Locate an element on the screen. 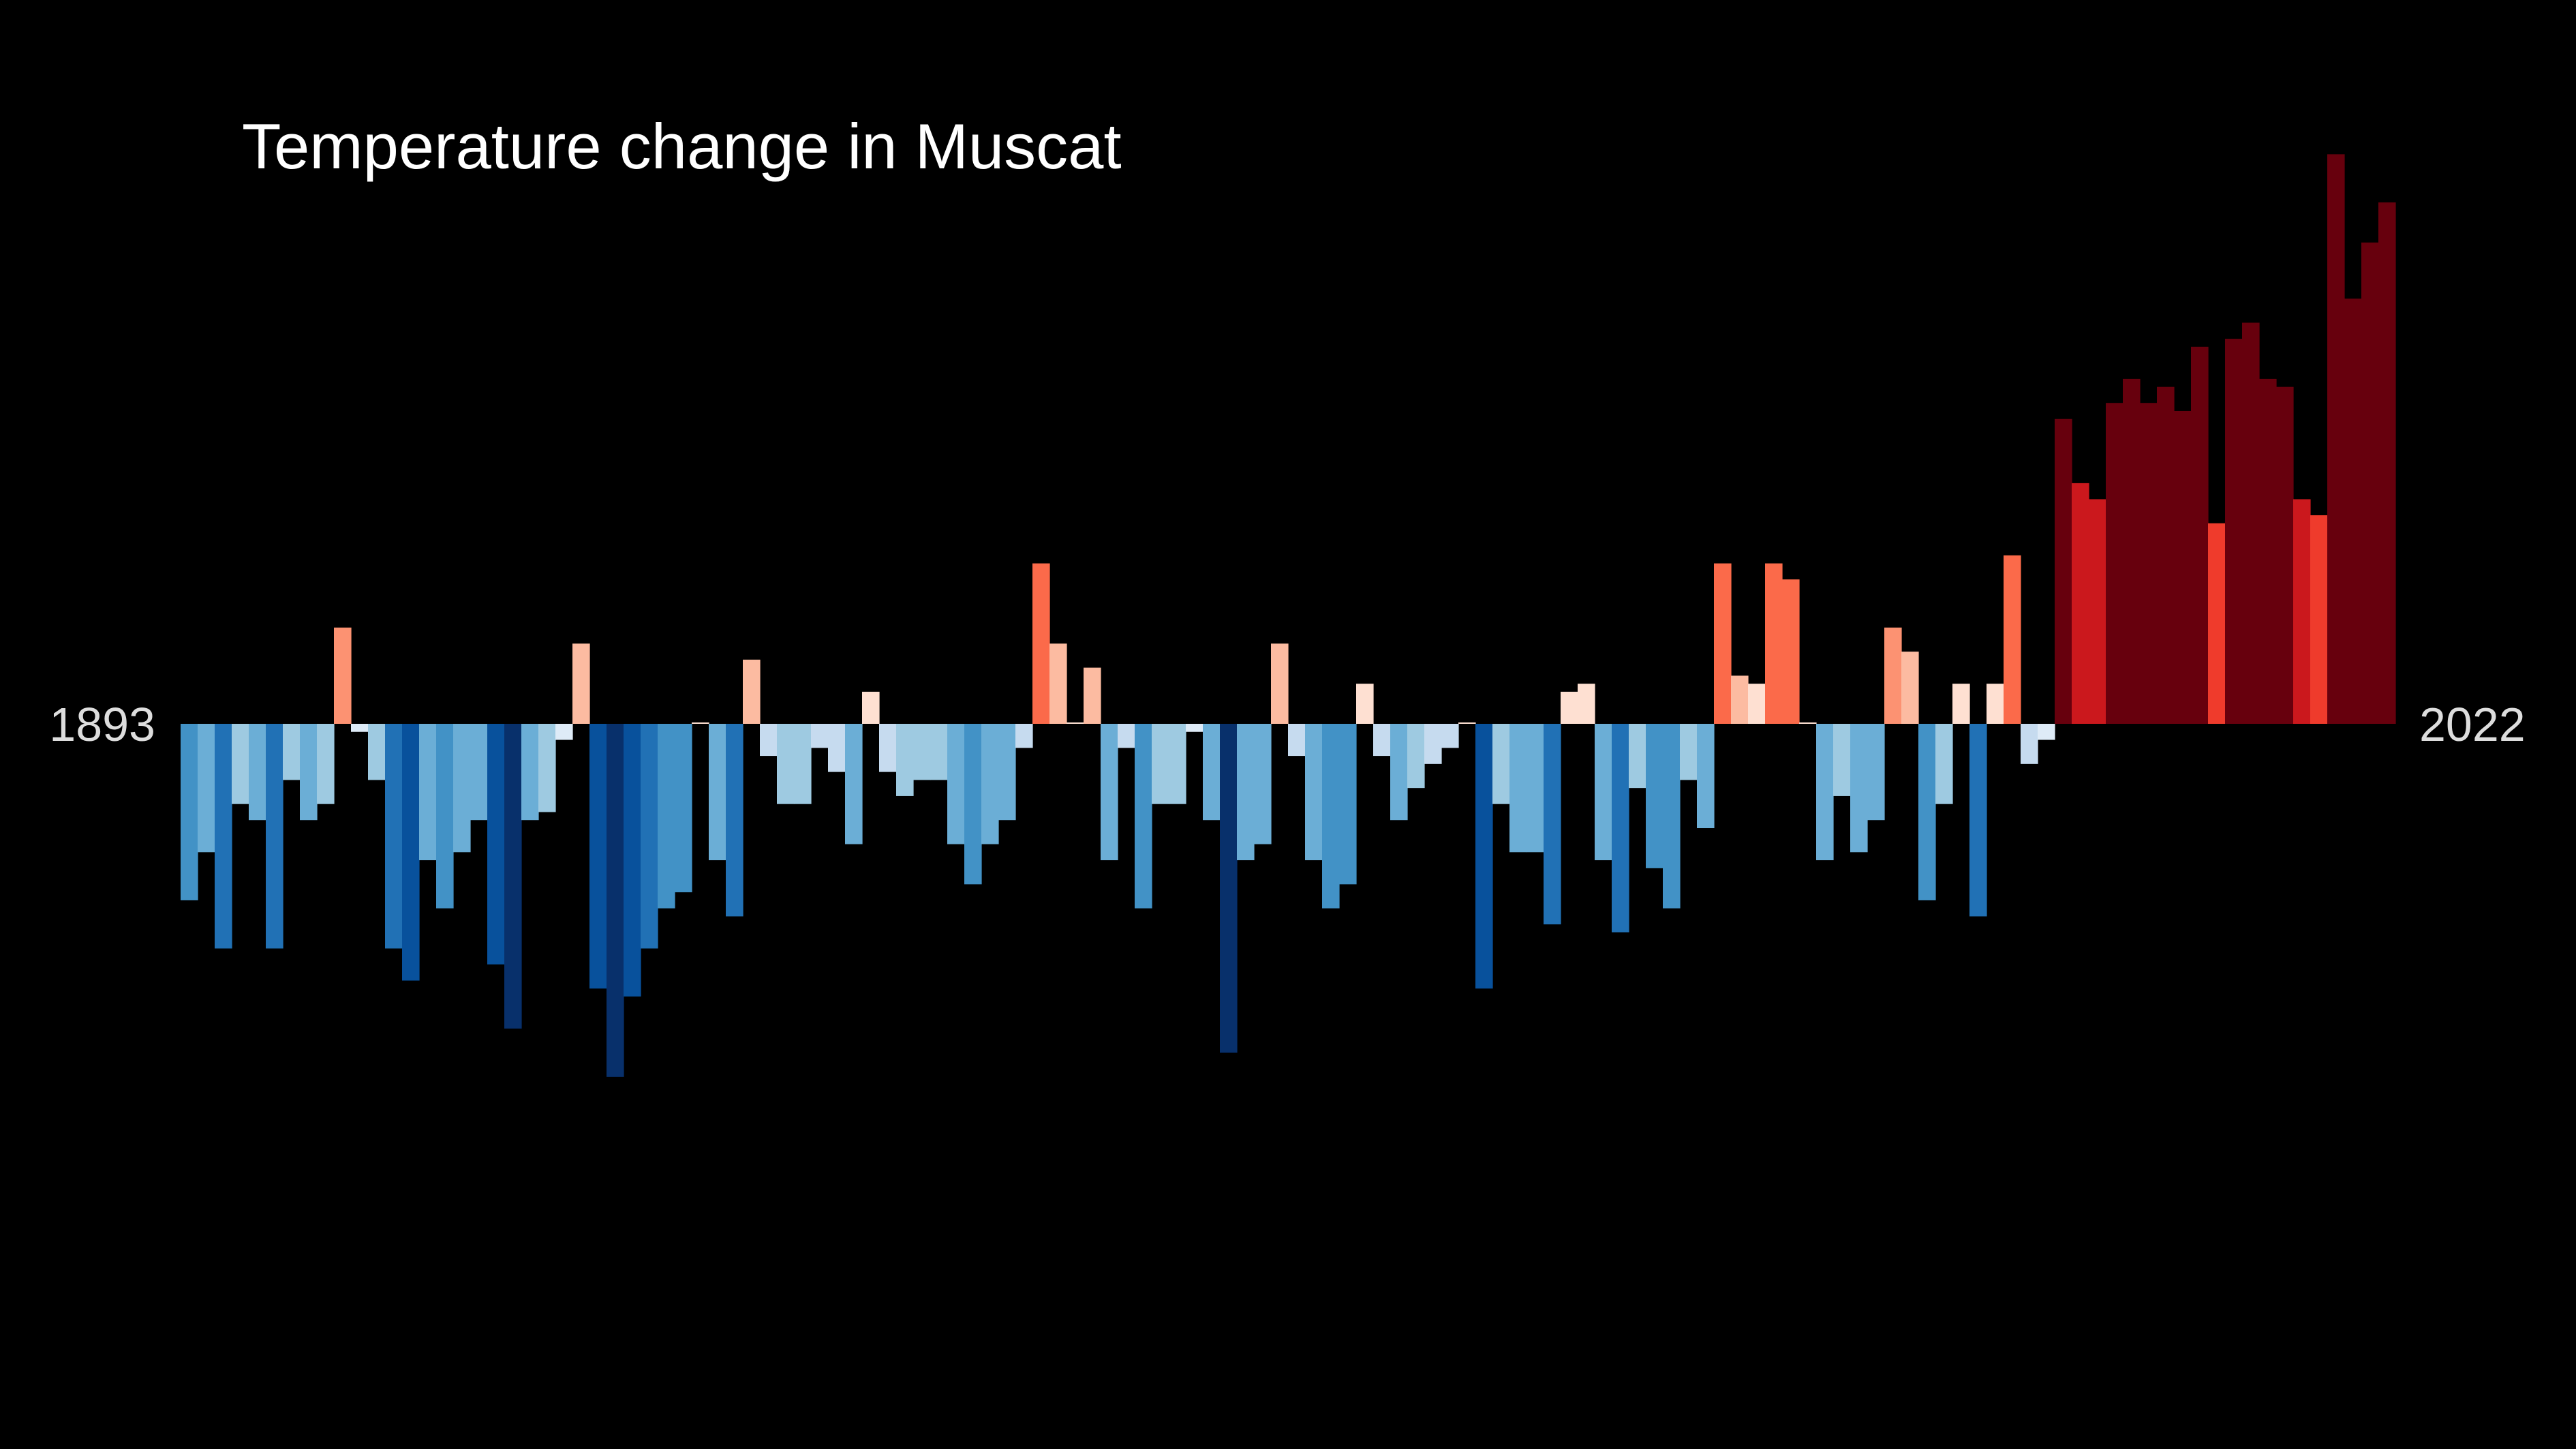 This screenshot has width=2576, height=1449. bar-1964 is located at coordinates (1399, 772).